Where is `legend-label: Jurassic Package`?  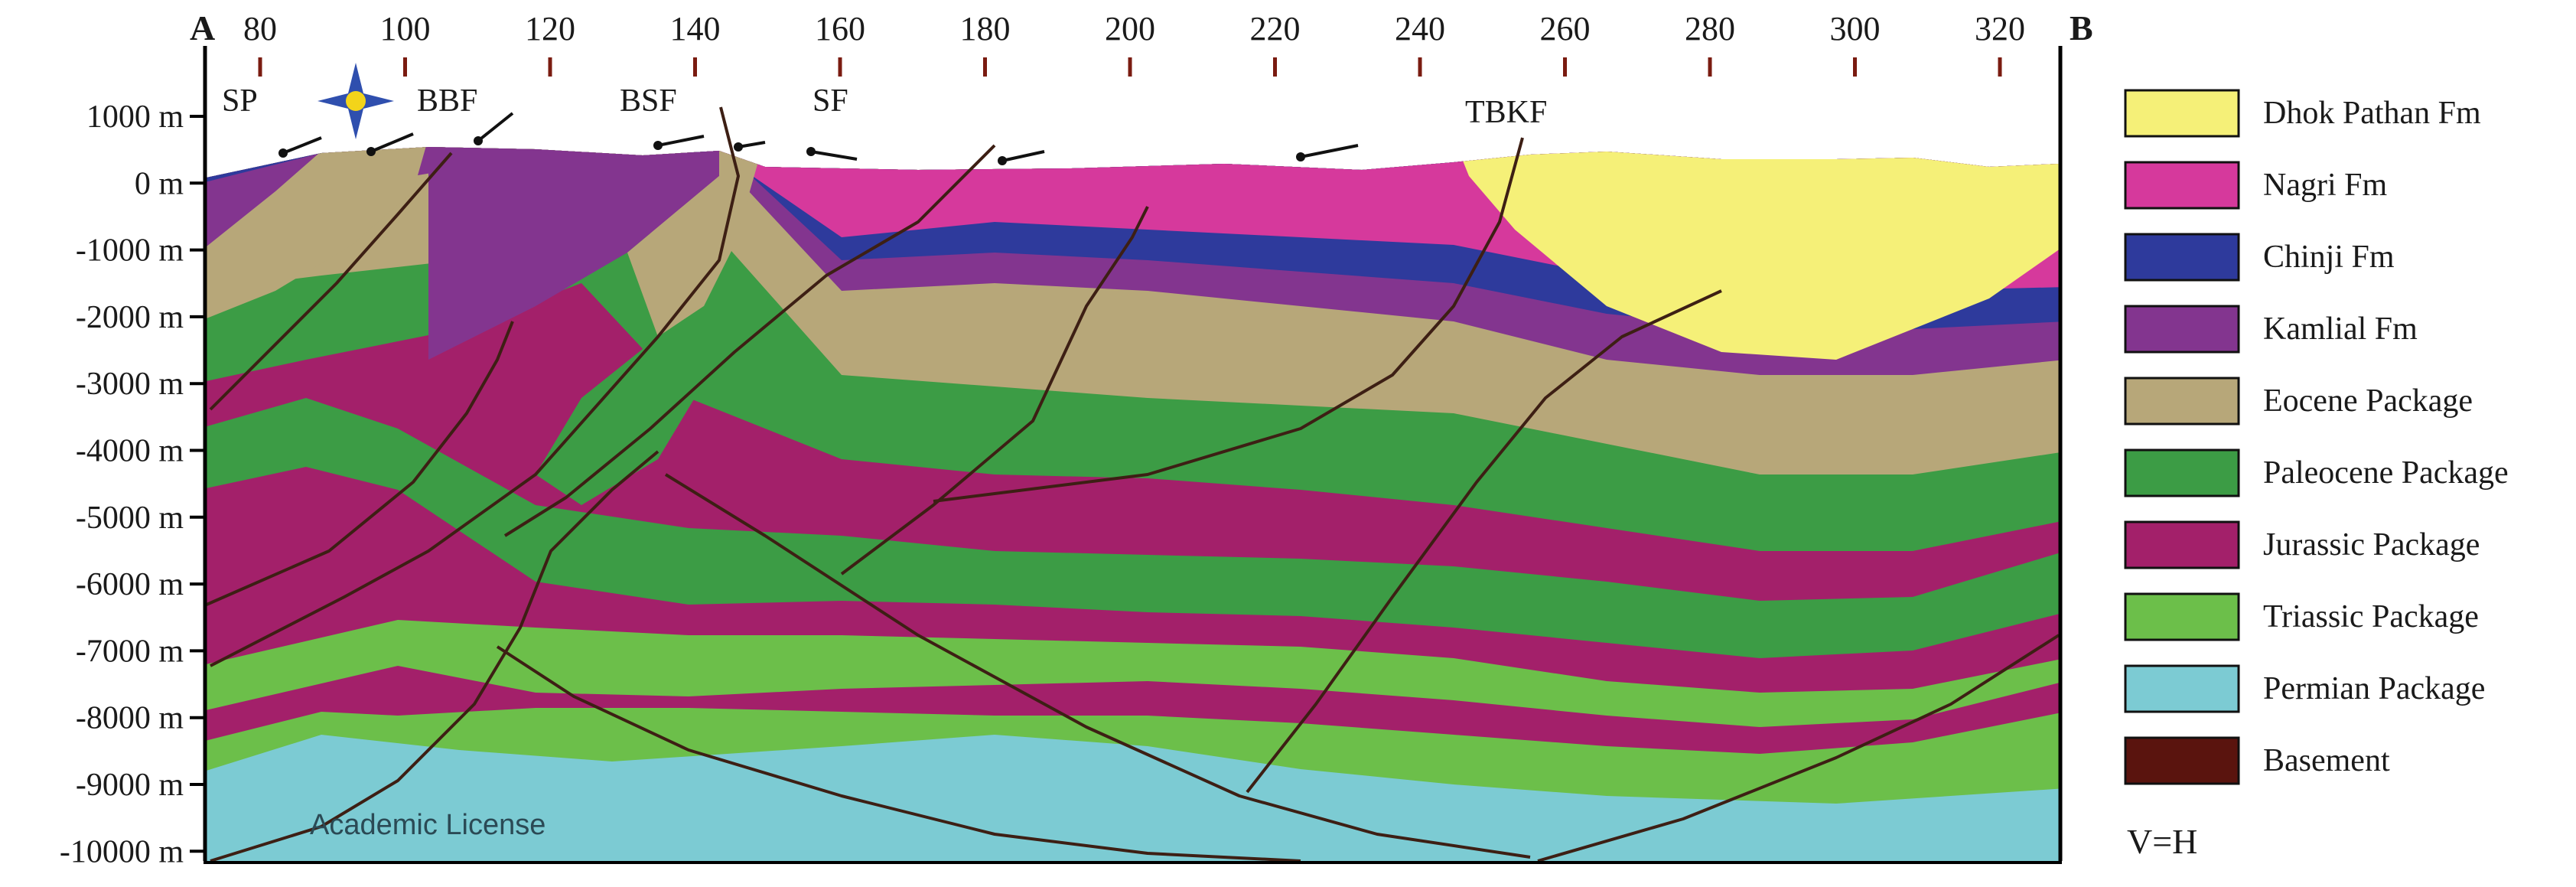
legend-label: Jurassic Package is located at coordinates (2372, 545).